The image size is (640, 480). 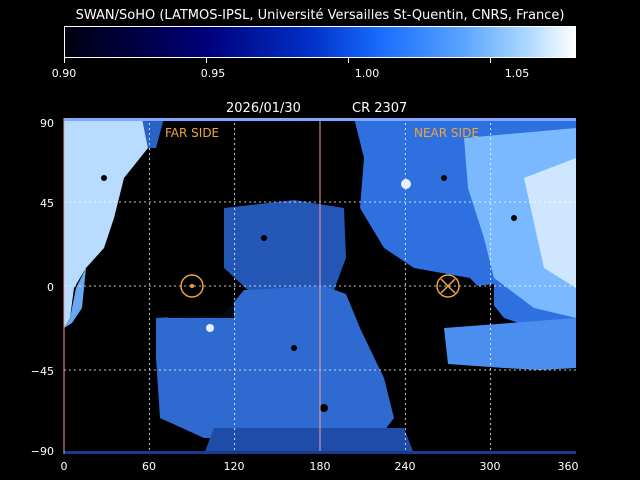 I want to click on colorbar-label: 1.00, so click(x=367, y=73).